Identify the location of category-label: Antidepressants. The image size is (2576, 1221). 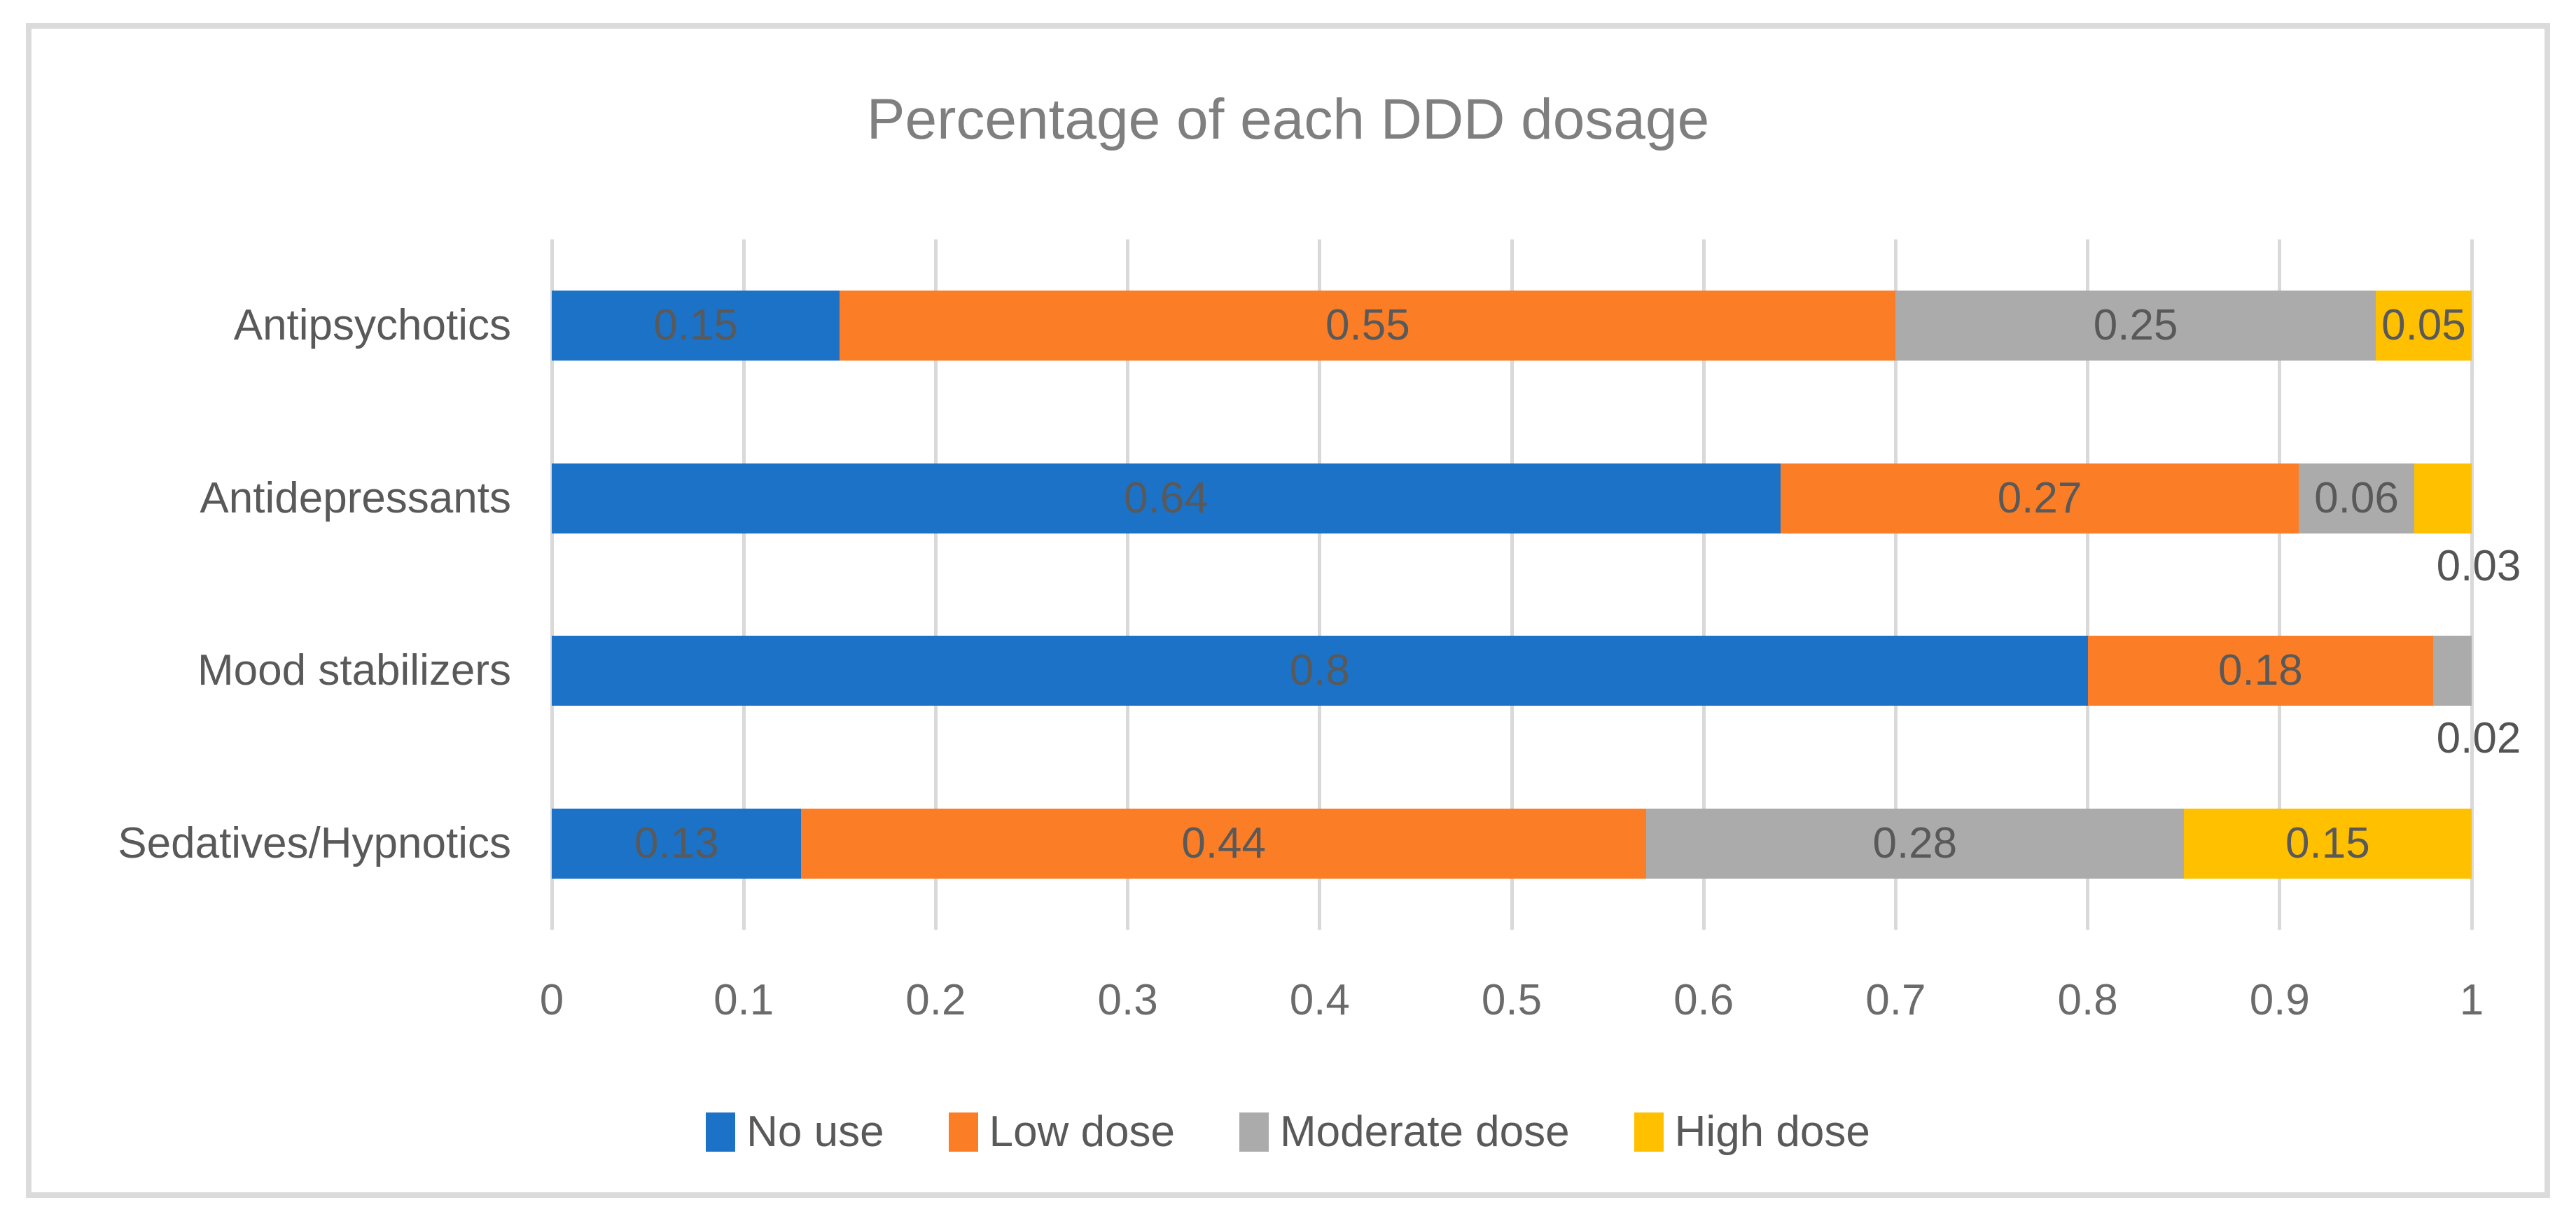
(355, 497).